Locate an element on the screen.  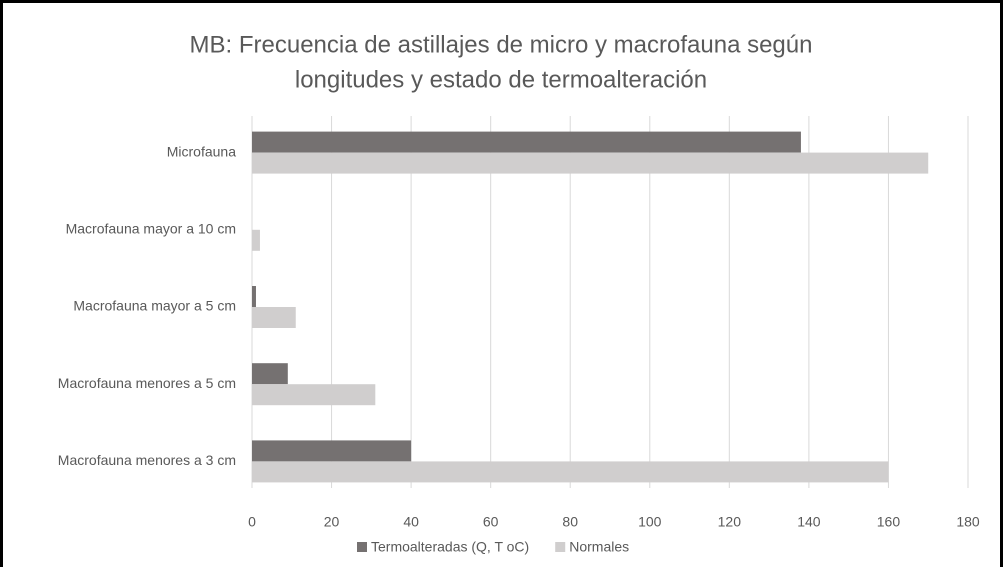
legend-label: Termoalteradas (Q, T oC) is located at coordinates (450, 547).